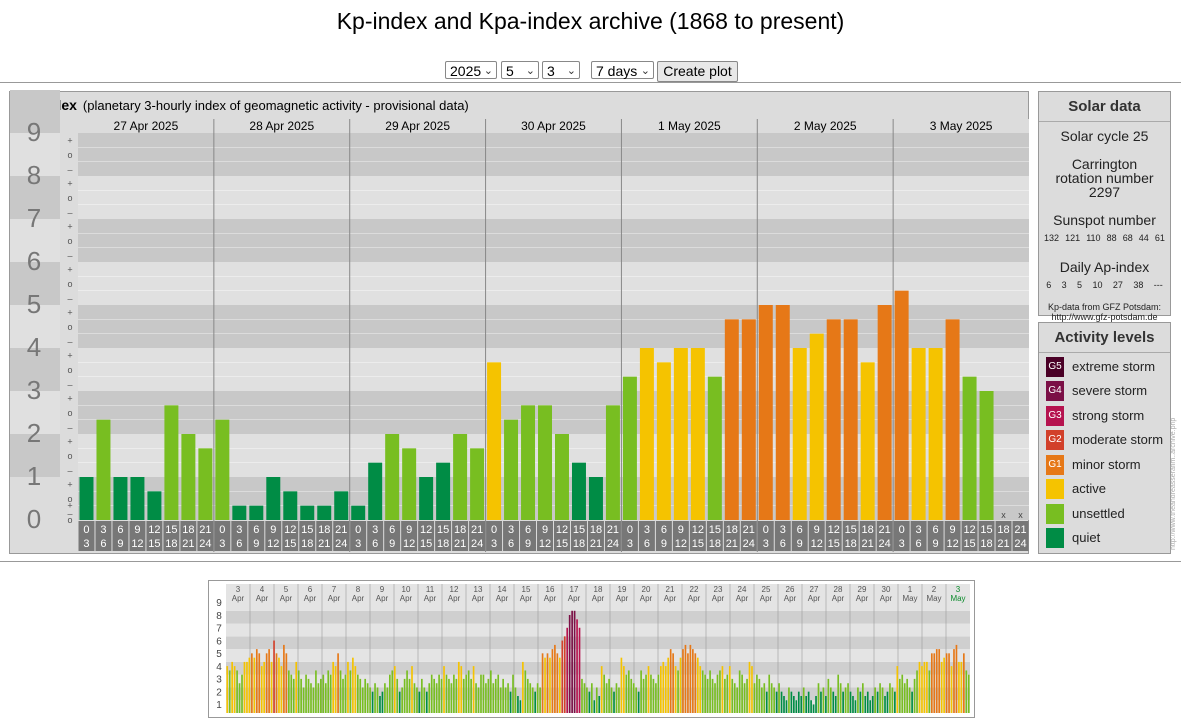 The width and height of the screenshot is (1181, 718). Describe the element at coordinates (646, 589) in the screenshot. I see `mini-day-number: 20` at that location.